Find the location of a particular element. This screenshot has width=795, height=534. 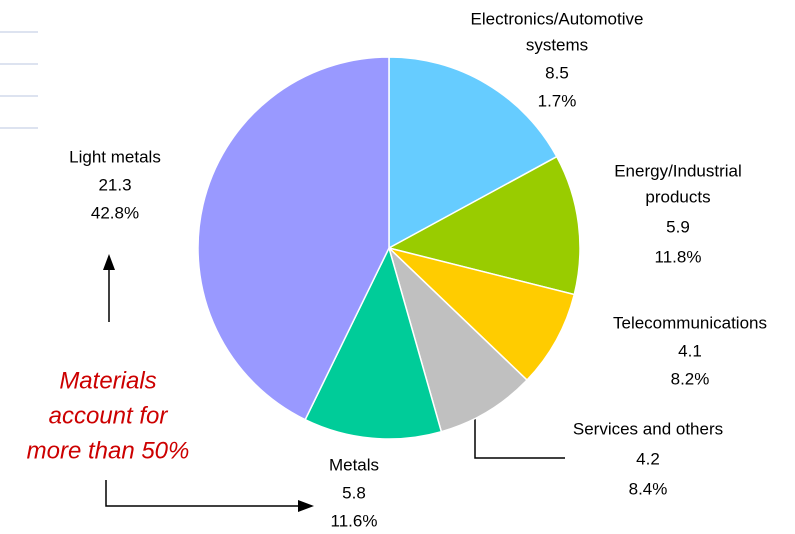

slice-label: Telecommunications is located at coordinates (690, 322).